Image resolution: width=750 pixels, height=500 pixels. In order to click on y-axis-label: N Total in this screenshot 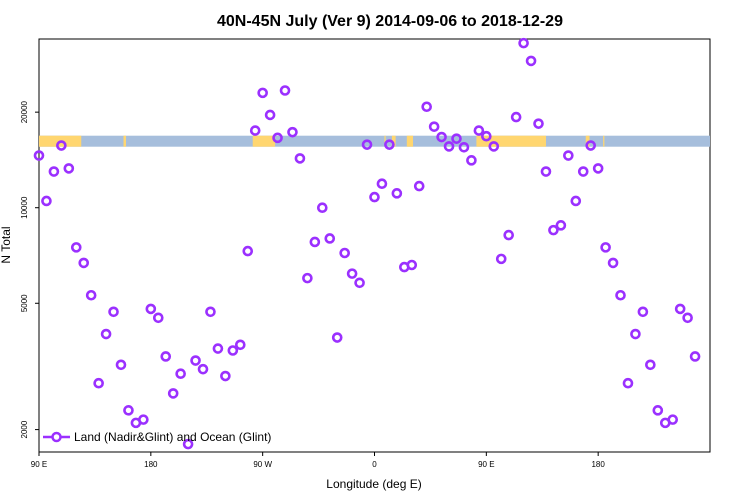, I will do `click(6, 244)`.